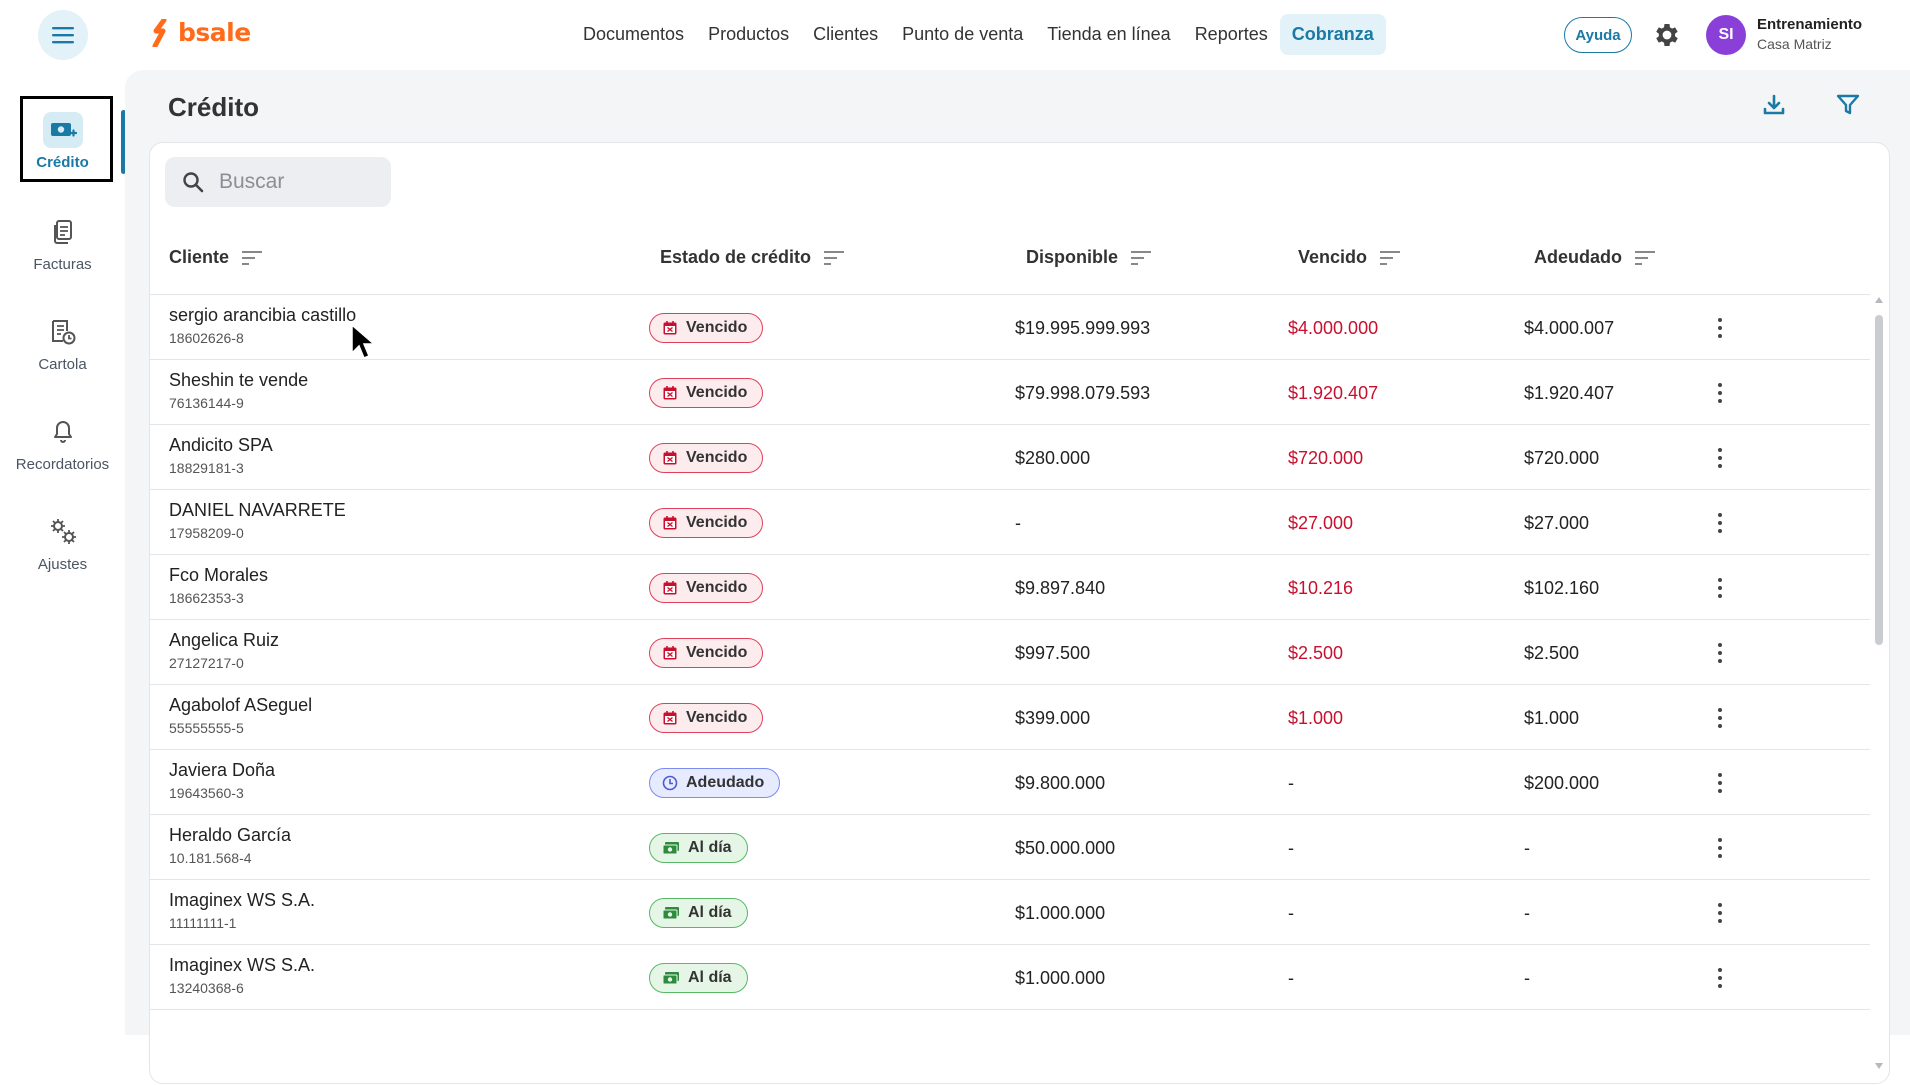  I want to click on sidebar-item-facturas: Facturas, so click(62, 243).